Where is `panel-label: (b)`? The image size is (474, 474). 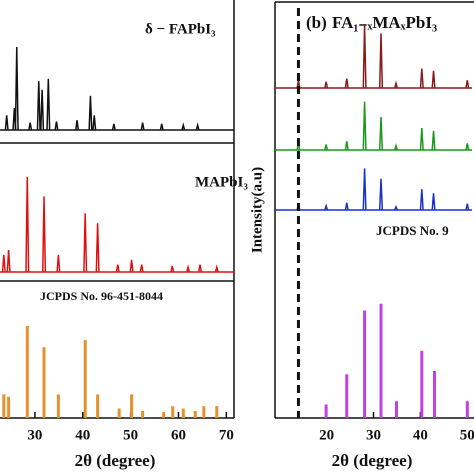 panel-label: (b) is located at coordinates (316, 22).